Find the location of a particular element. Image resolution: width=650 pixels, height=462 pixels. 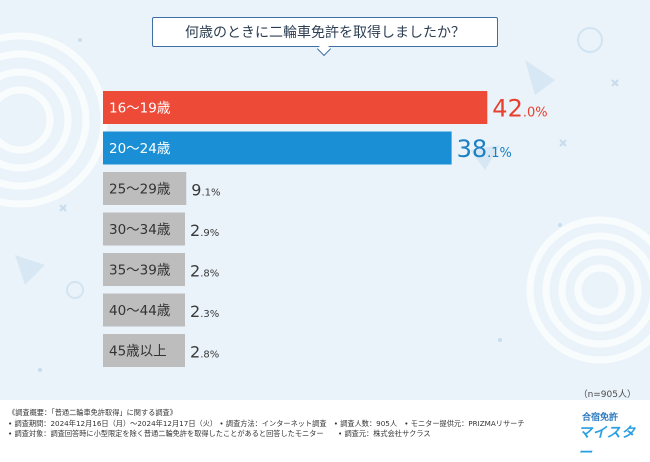

sample-size-note: （n=905人） is located at coordinates (607, 395).